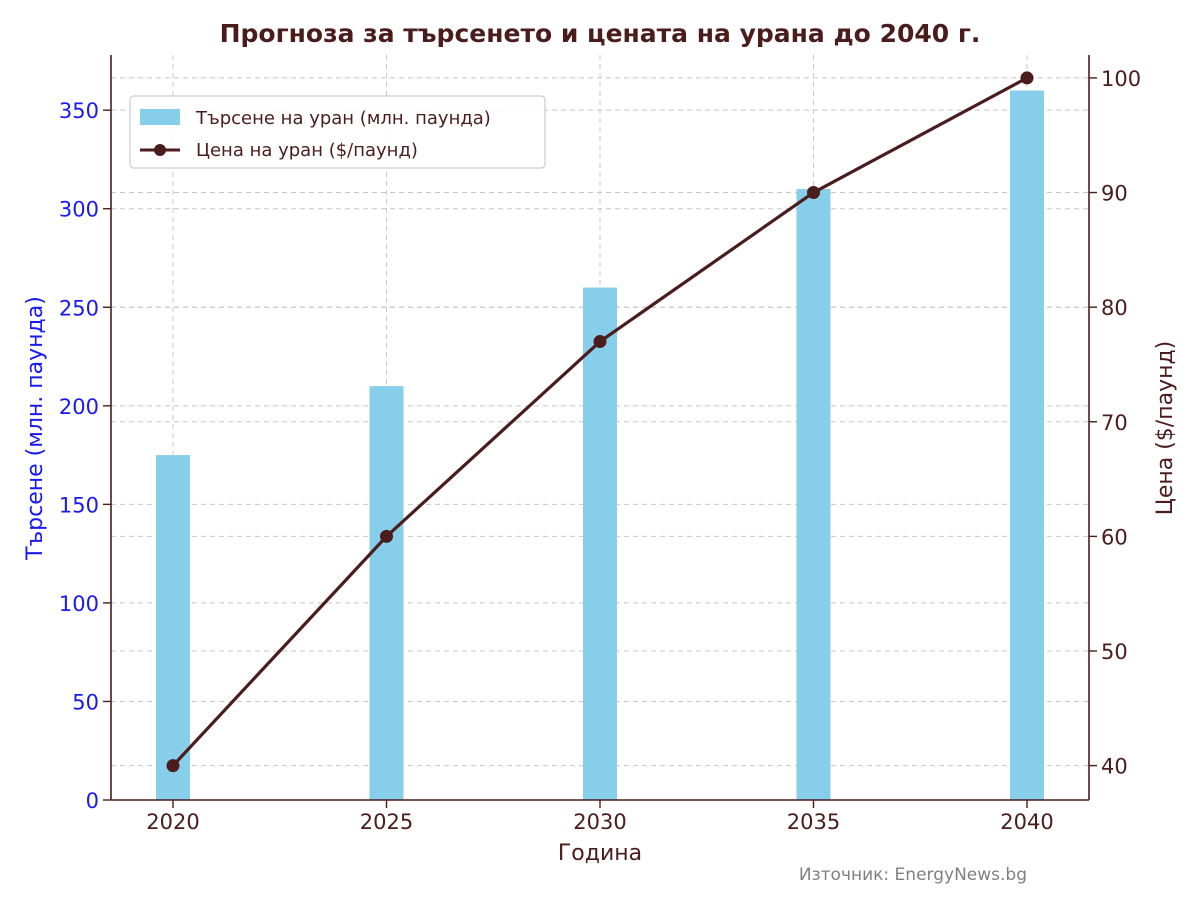 This screenshot has height=900, width=1200. Describe the element at coordinates (92, 801) in the screenshot. I see `y-left-tick-label: 0` at that location.